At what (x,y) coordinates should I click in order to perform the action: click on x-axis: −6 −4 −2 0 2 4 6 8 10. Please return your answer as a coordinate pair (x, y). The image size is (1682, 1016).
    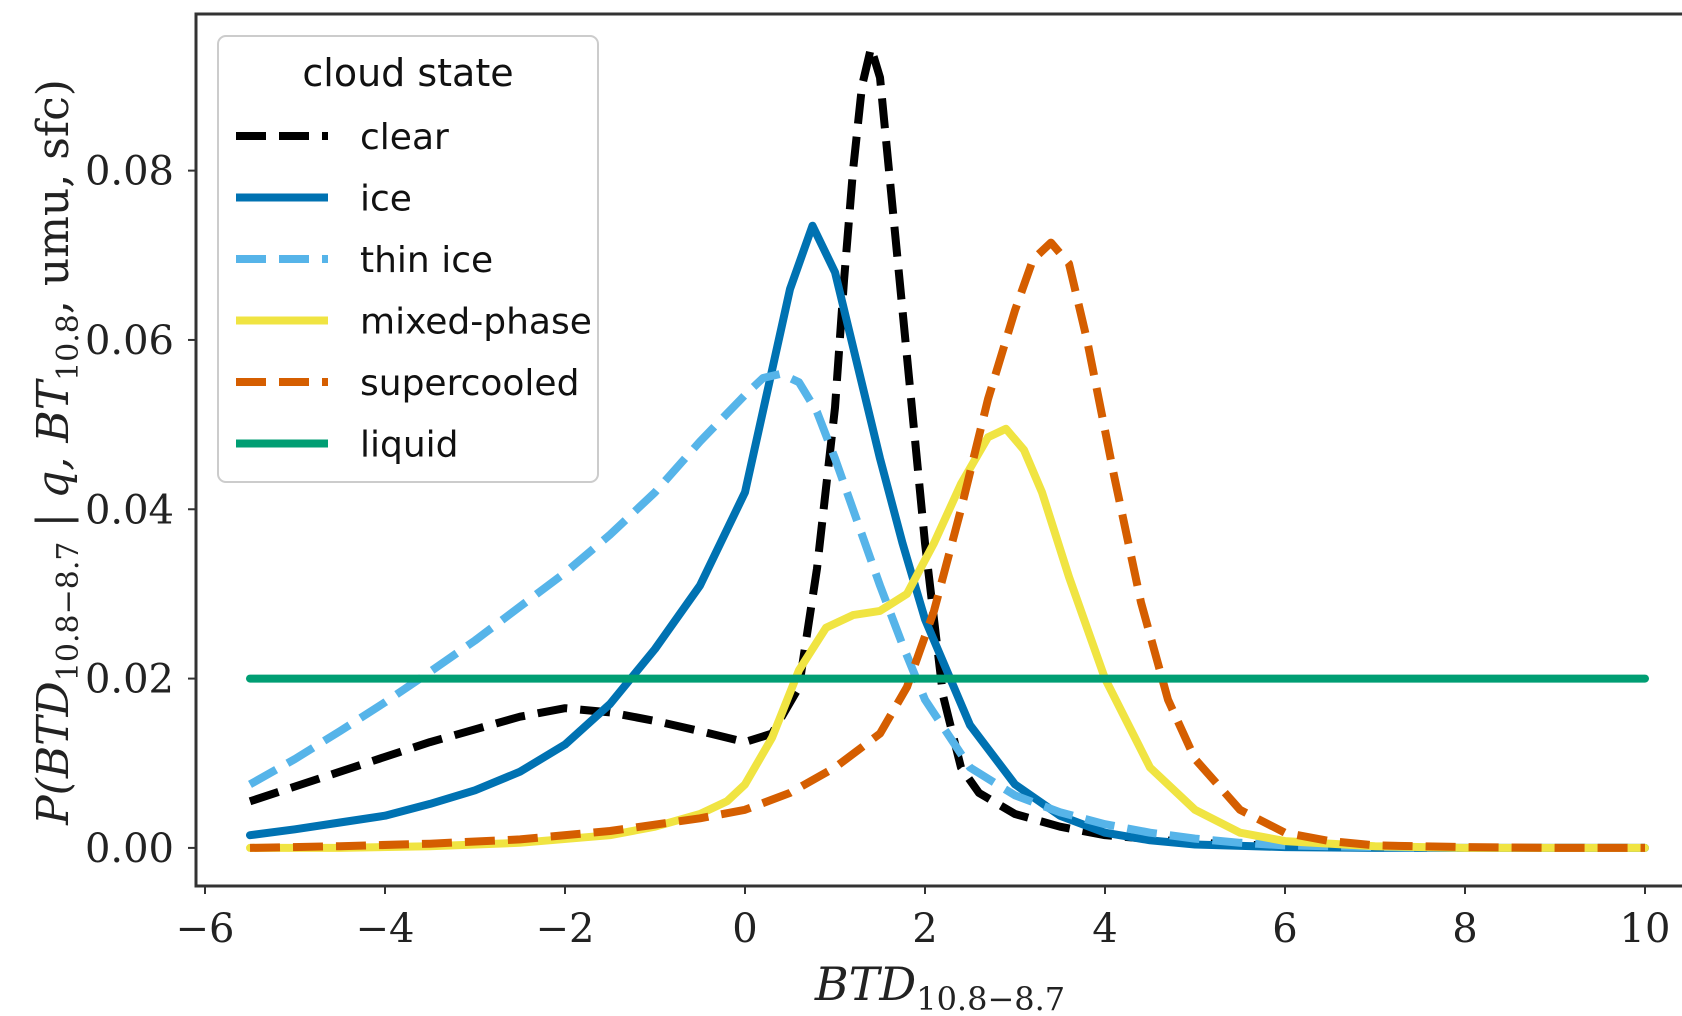
    Looking at the image, I should click on (923, 919).